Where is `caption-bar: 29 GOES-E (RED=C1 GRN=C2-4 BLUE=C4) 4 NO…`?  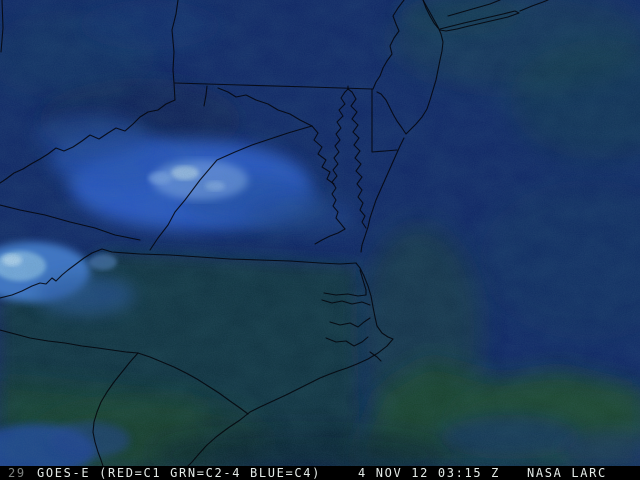
caption-bar: 29 GOES-E (RED=C1 GRN=C2-4 BLUE=C4) 4 NO… is located at coordinates (320, 473).